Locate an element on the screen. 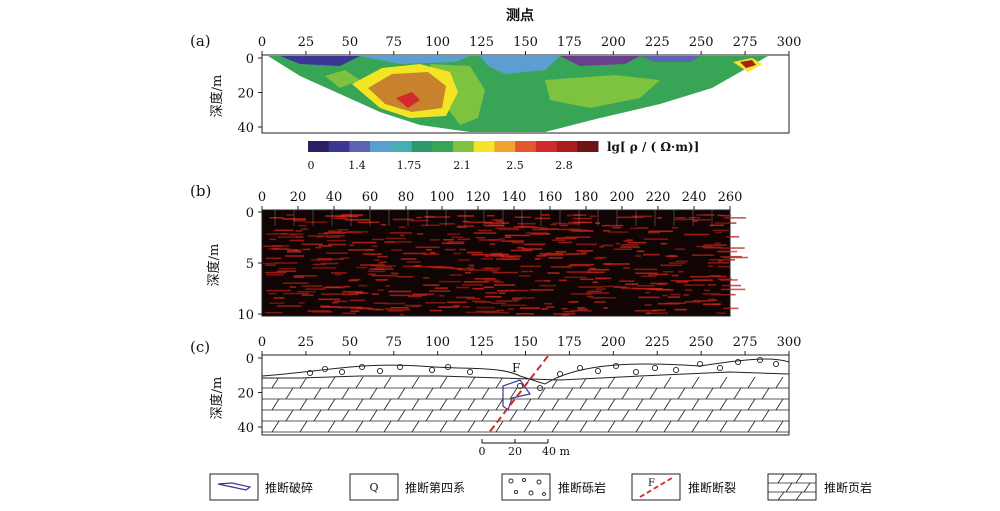 The image size is (1000, 511). quaternary-cover is located at coordinates (525, 371).